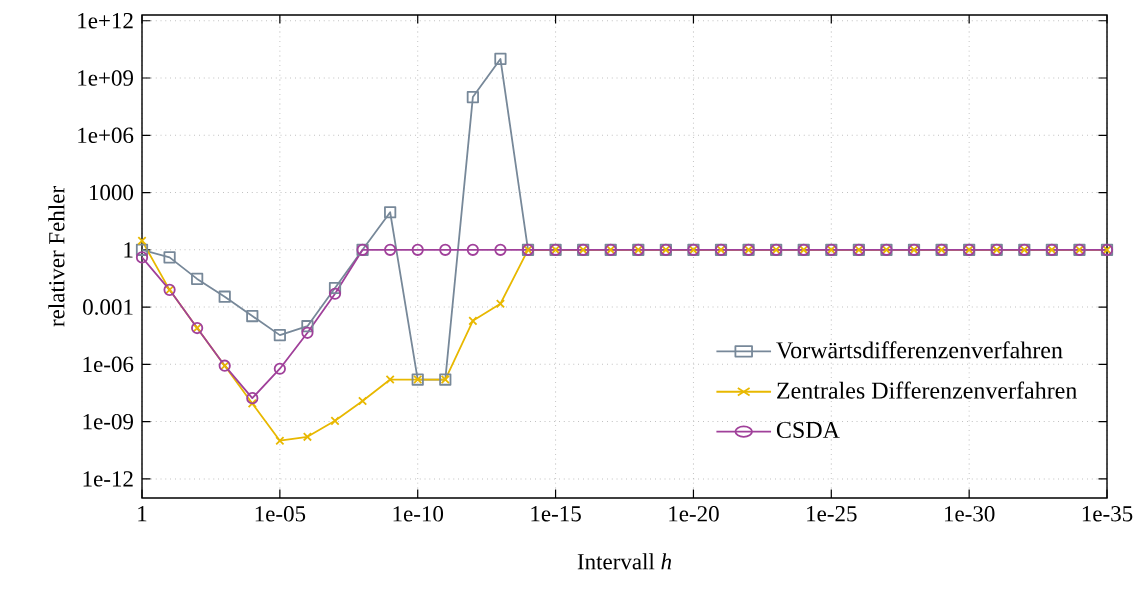  I want to click on x-tick-label: 1e-05, so click(280, 514).